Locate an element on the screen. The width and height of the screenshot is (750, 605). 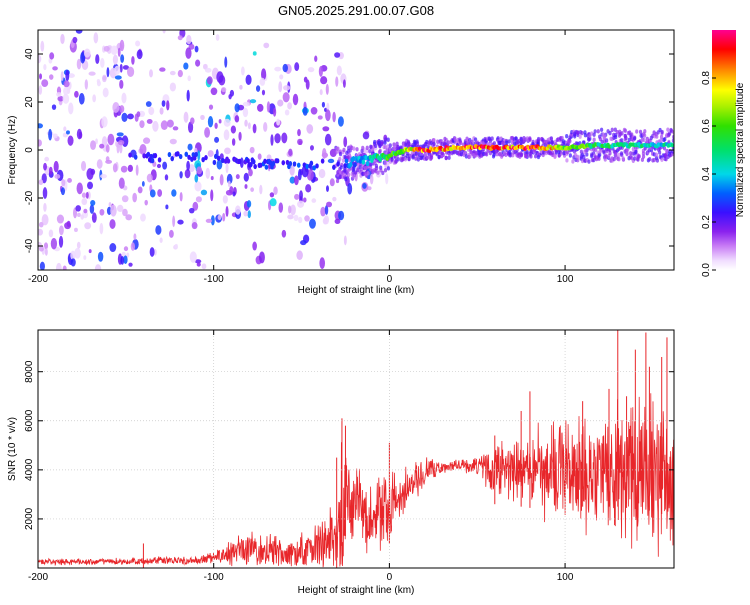
snr-y-axis-label: SNR (10 * v/v) is located at coordinates (12, 449).